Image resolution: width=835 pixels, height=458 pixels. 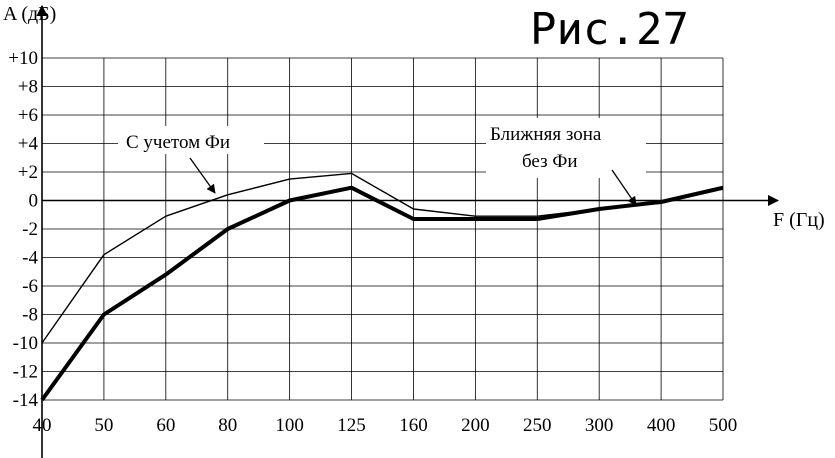 What do you see at coordinates (546, 134) in the screenshot?
I see `annotation-label: Ближняя зона` at bounding box center [546, 134].